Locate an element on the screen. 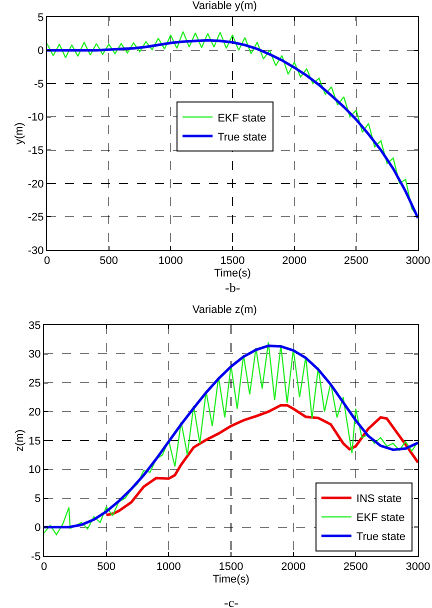  y-tick-label: -15 is located at coordinates (36, 150).